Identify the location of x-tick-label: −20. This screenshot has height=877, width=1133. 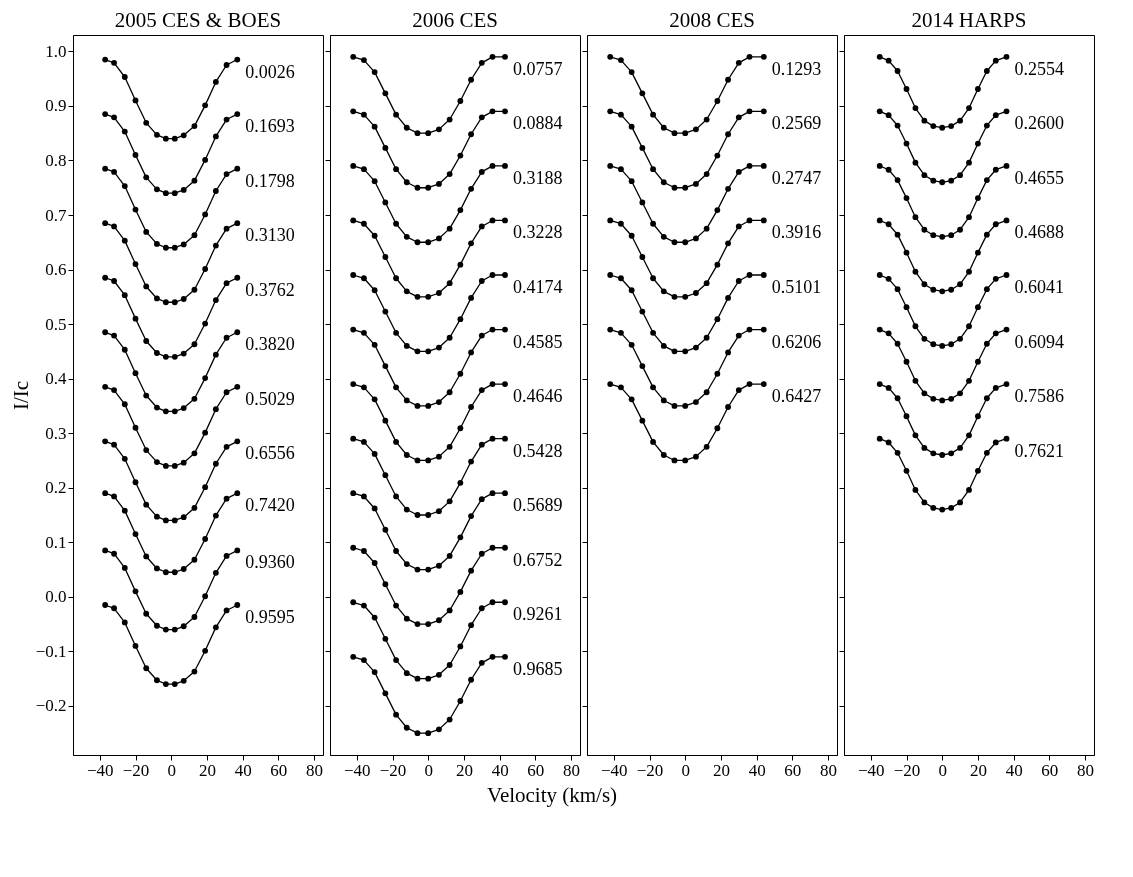
(650, 770).